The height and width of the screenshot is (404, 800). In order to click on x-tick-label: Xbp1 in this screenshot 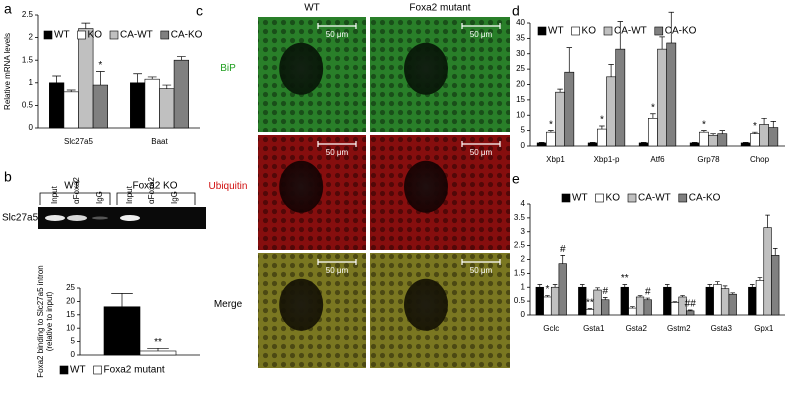, I will do `click(555, 159)`.